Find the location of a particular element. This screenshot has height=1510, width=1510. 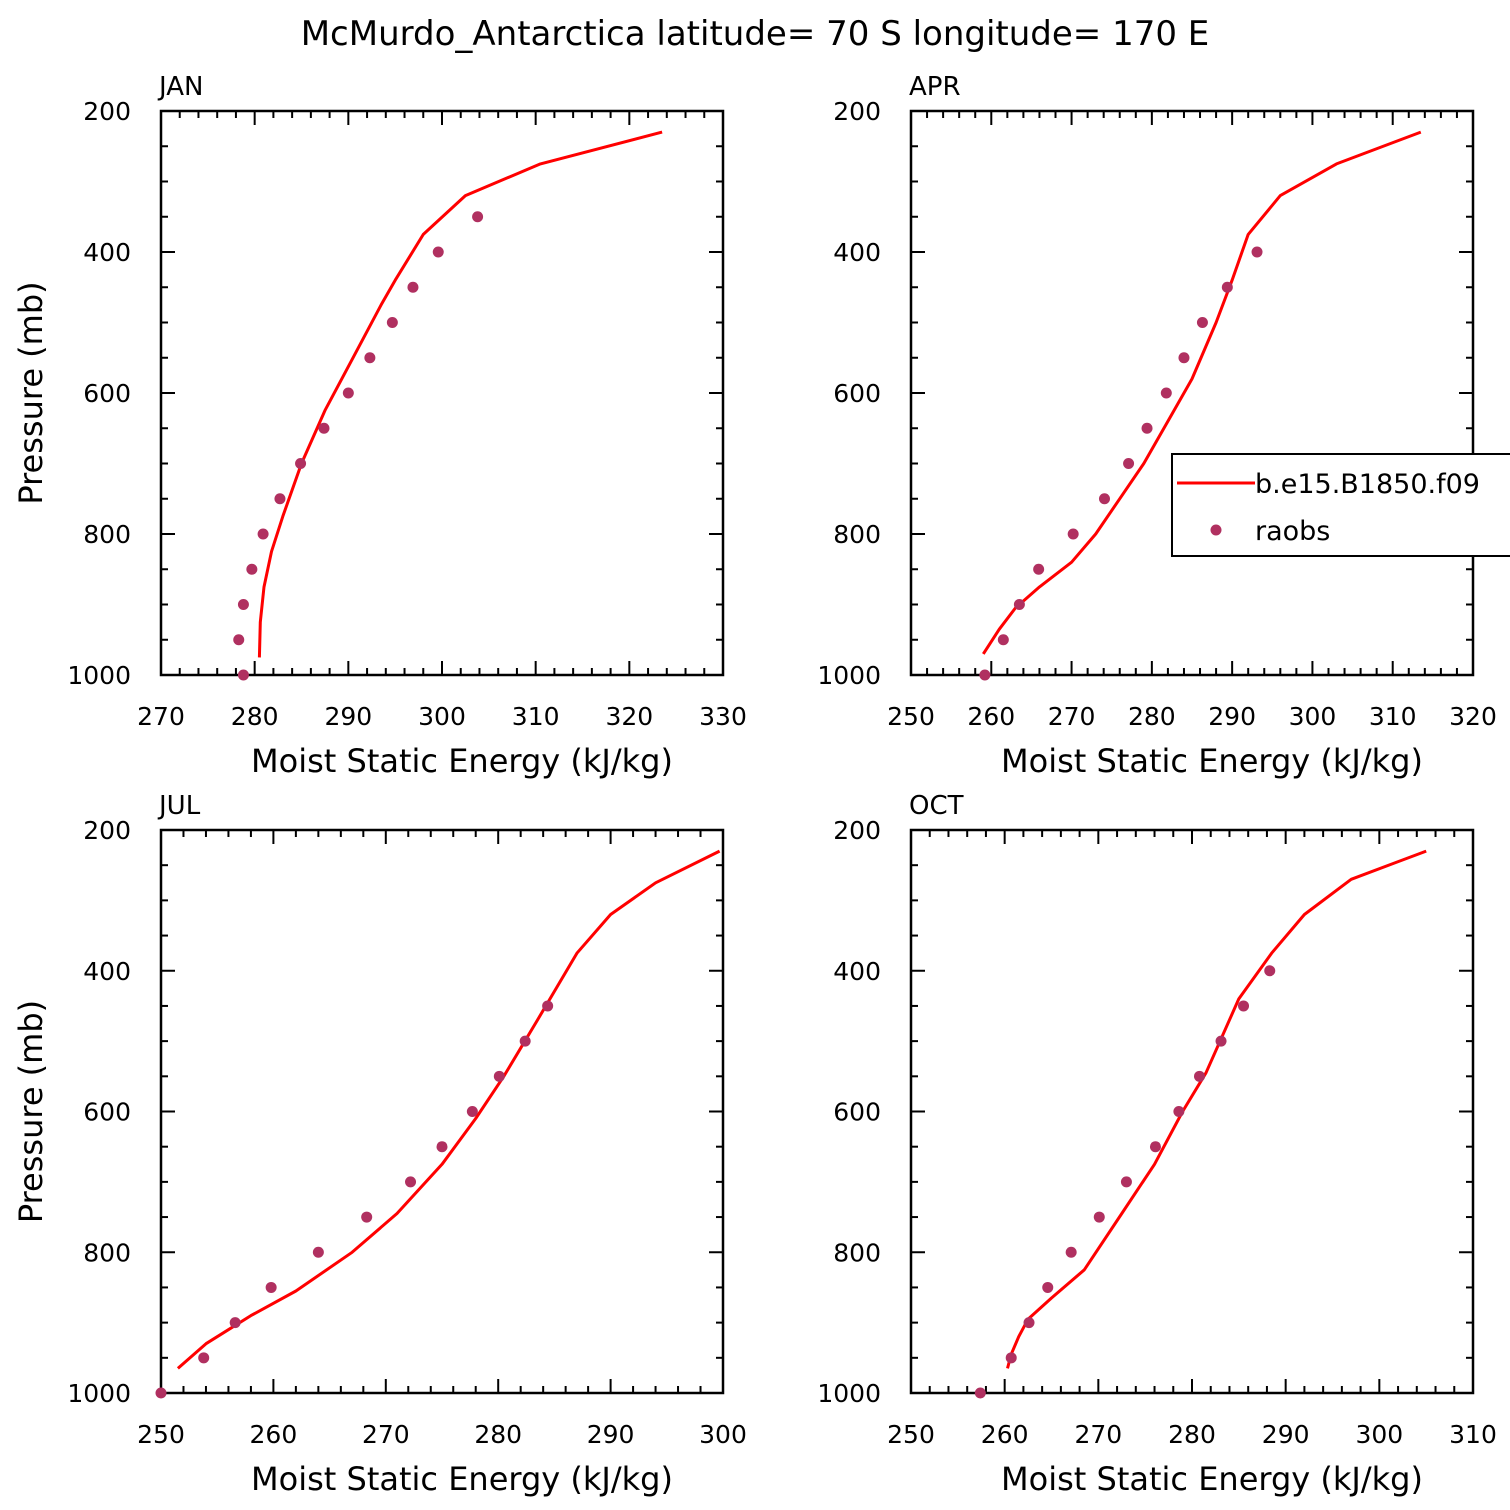

panel-title-jul: JUL is located at coordinates (179, 806).